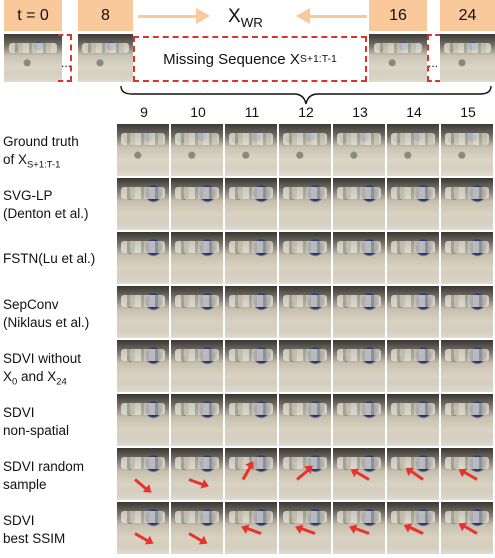  What do you see at coordinates (251, 204) in the screenshot?
I see `frame-r1-c11` at bounding box center [251, 204].